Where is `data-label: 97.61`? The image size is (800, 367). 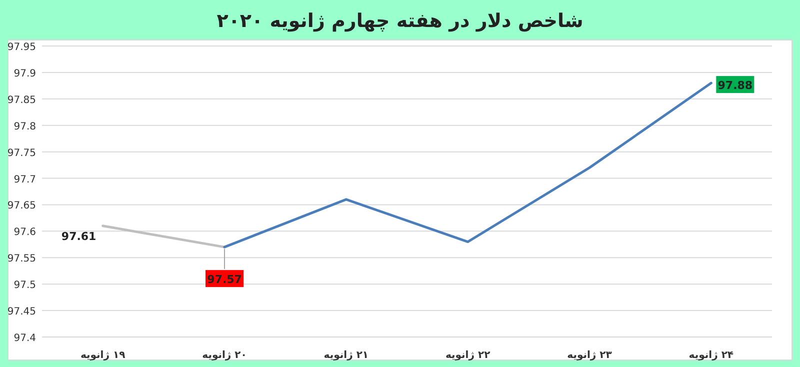 data-label: 97.61 is located at coordinates (78, 236).